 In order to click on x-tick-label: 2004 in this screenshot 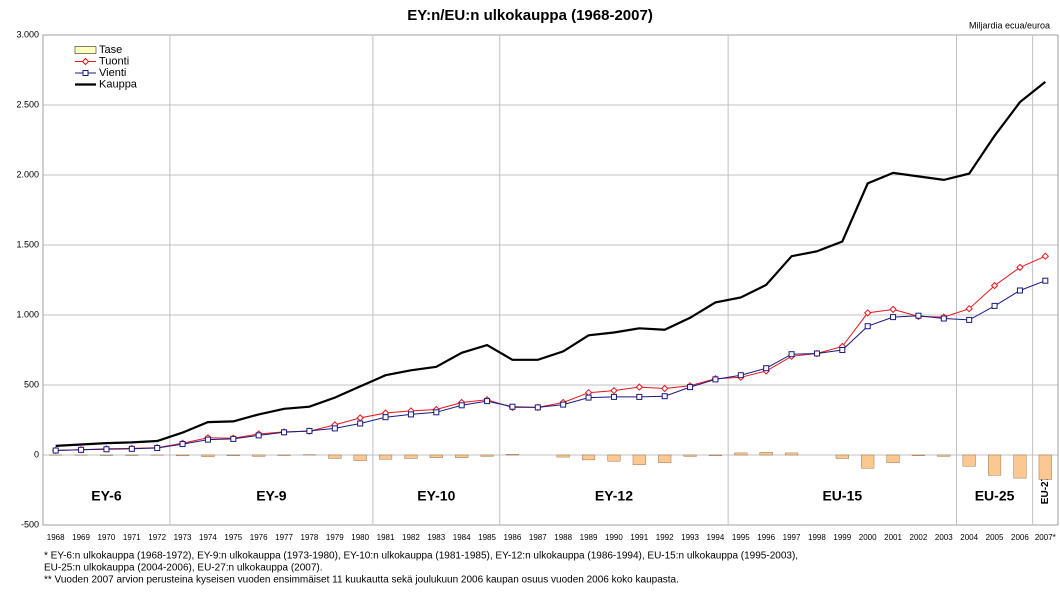, I will do `click(969, 537)`.